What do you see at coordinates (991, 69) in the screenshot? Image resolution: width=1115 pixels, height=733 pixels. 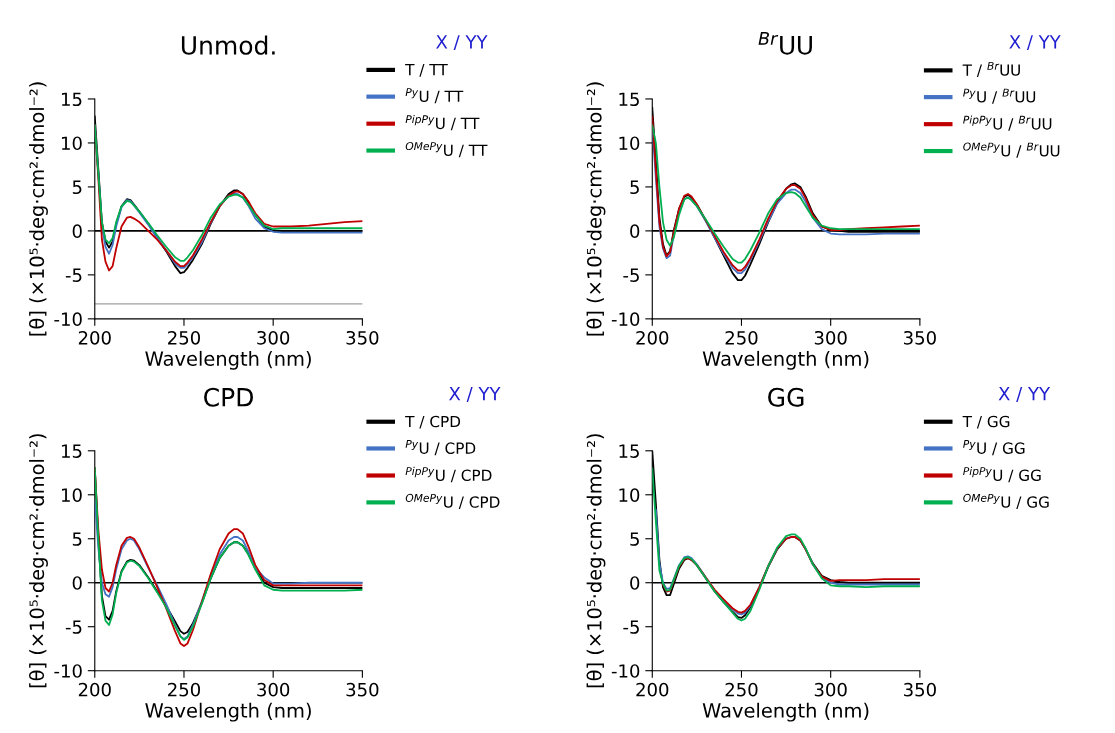 I see `legend-label: T / $^{Br}$UU` at bounding box center [991, 69].